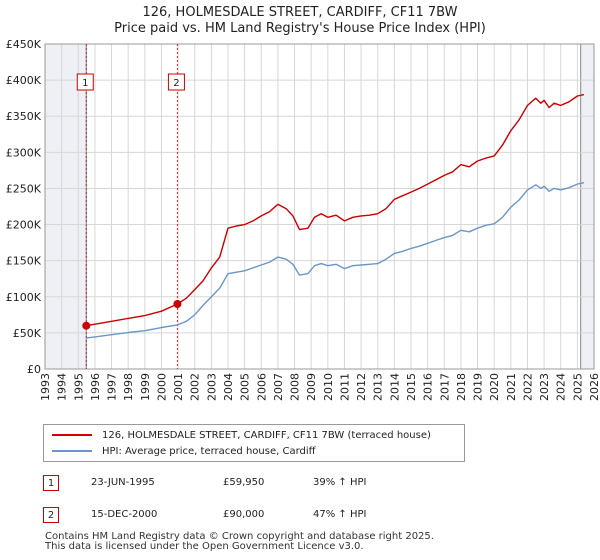  I want to click on x-tick: 2023, so click(544, 387).